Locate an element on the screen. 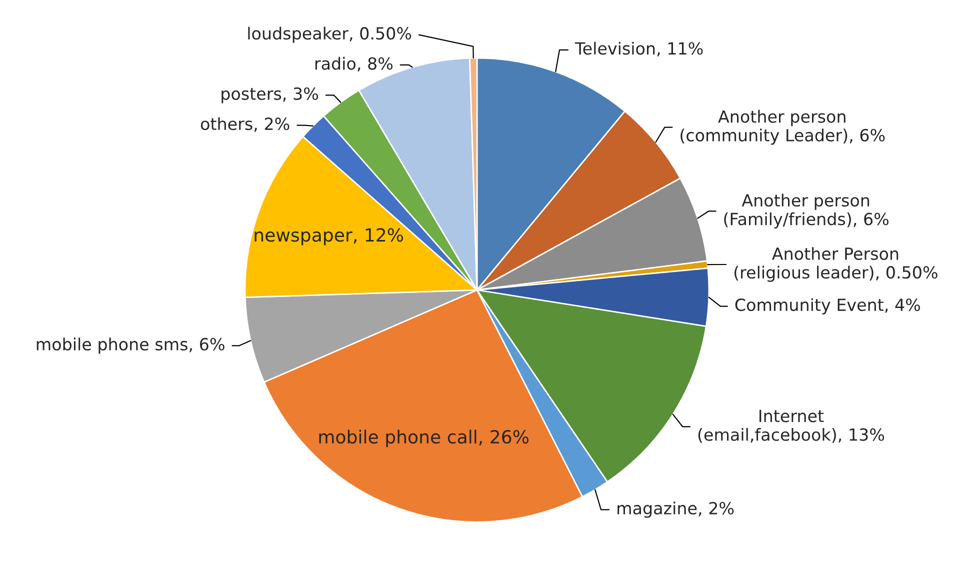 The width and height of the screenshot is (954, 580). slice-label: others, 2% is located at coordinates (245, 124).